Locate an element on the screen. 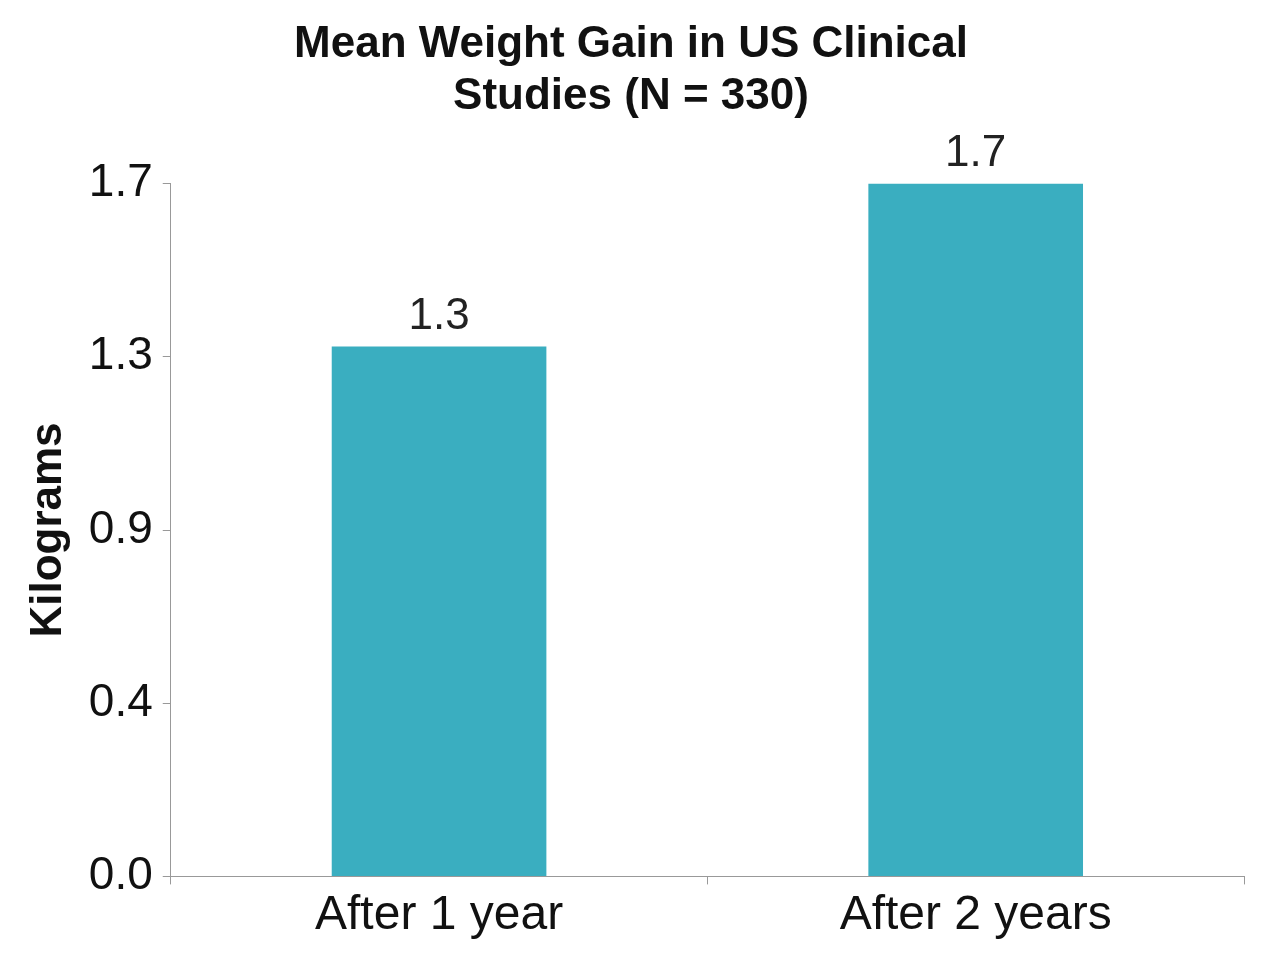 The height and width of the screenshot is (957, 1262). data-label: 1.3 is located at coordinates (439, 313).